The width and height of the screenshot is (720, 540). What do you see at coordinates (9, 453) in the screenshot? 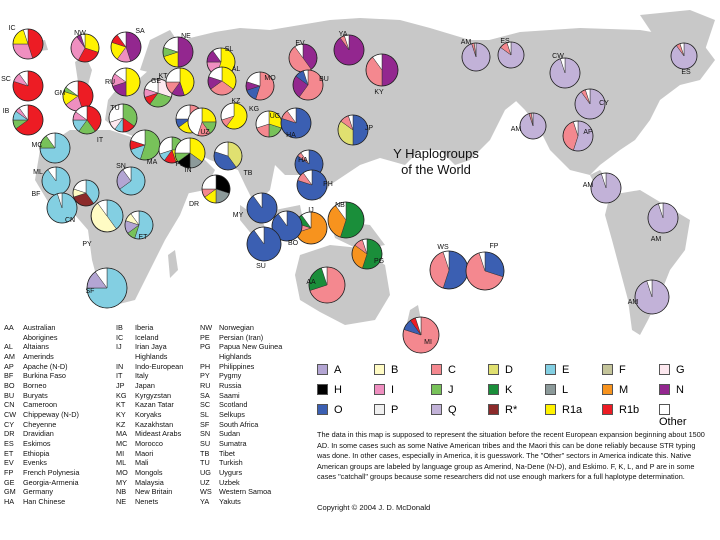
I see `abbreviation-code: ET` at bounding box center [9, 453].